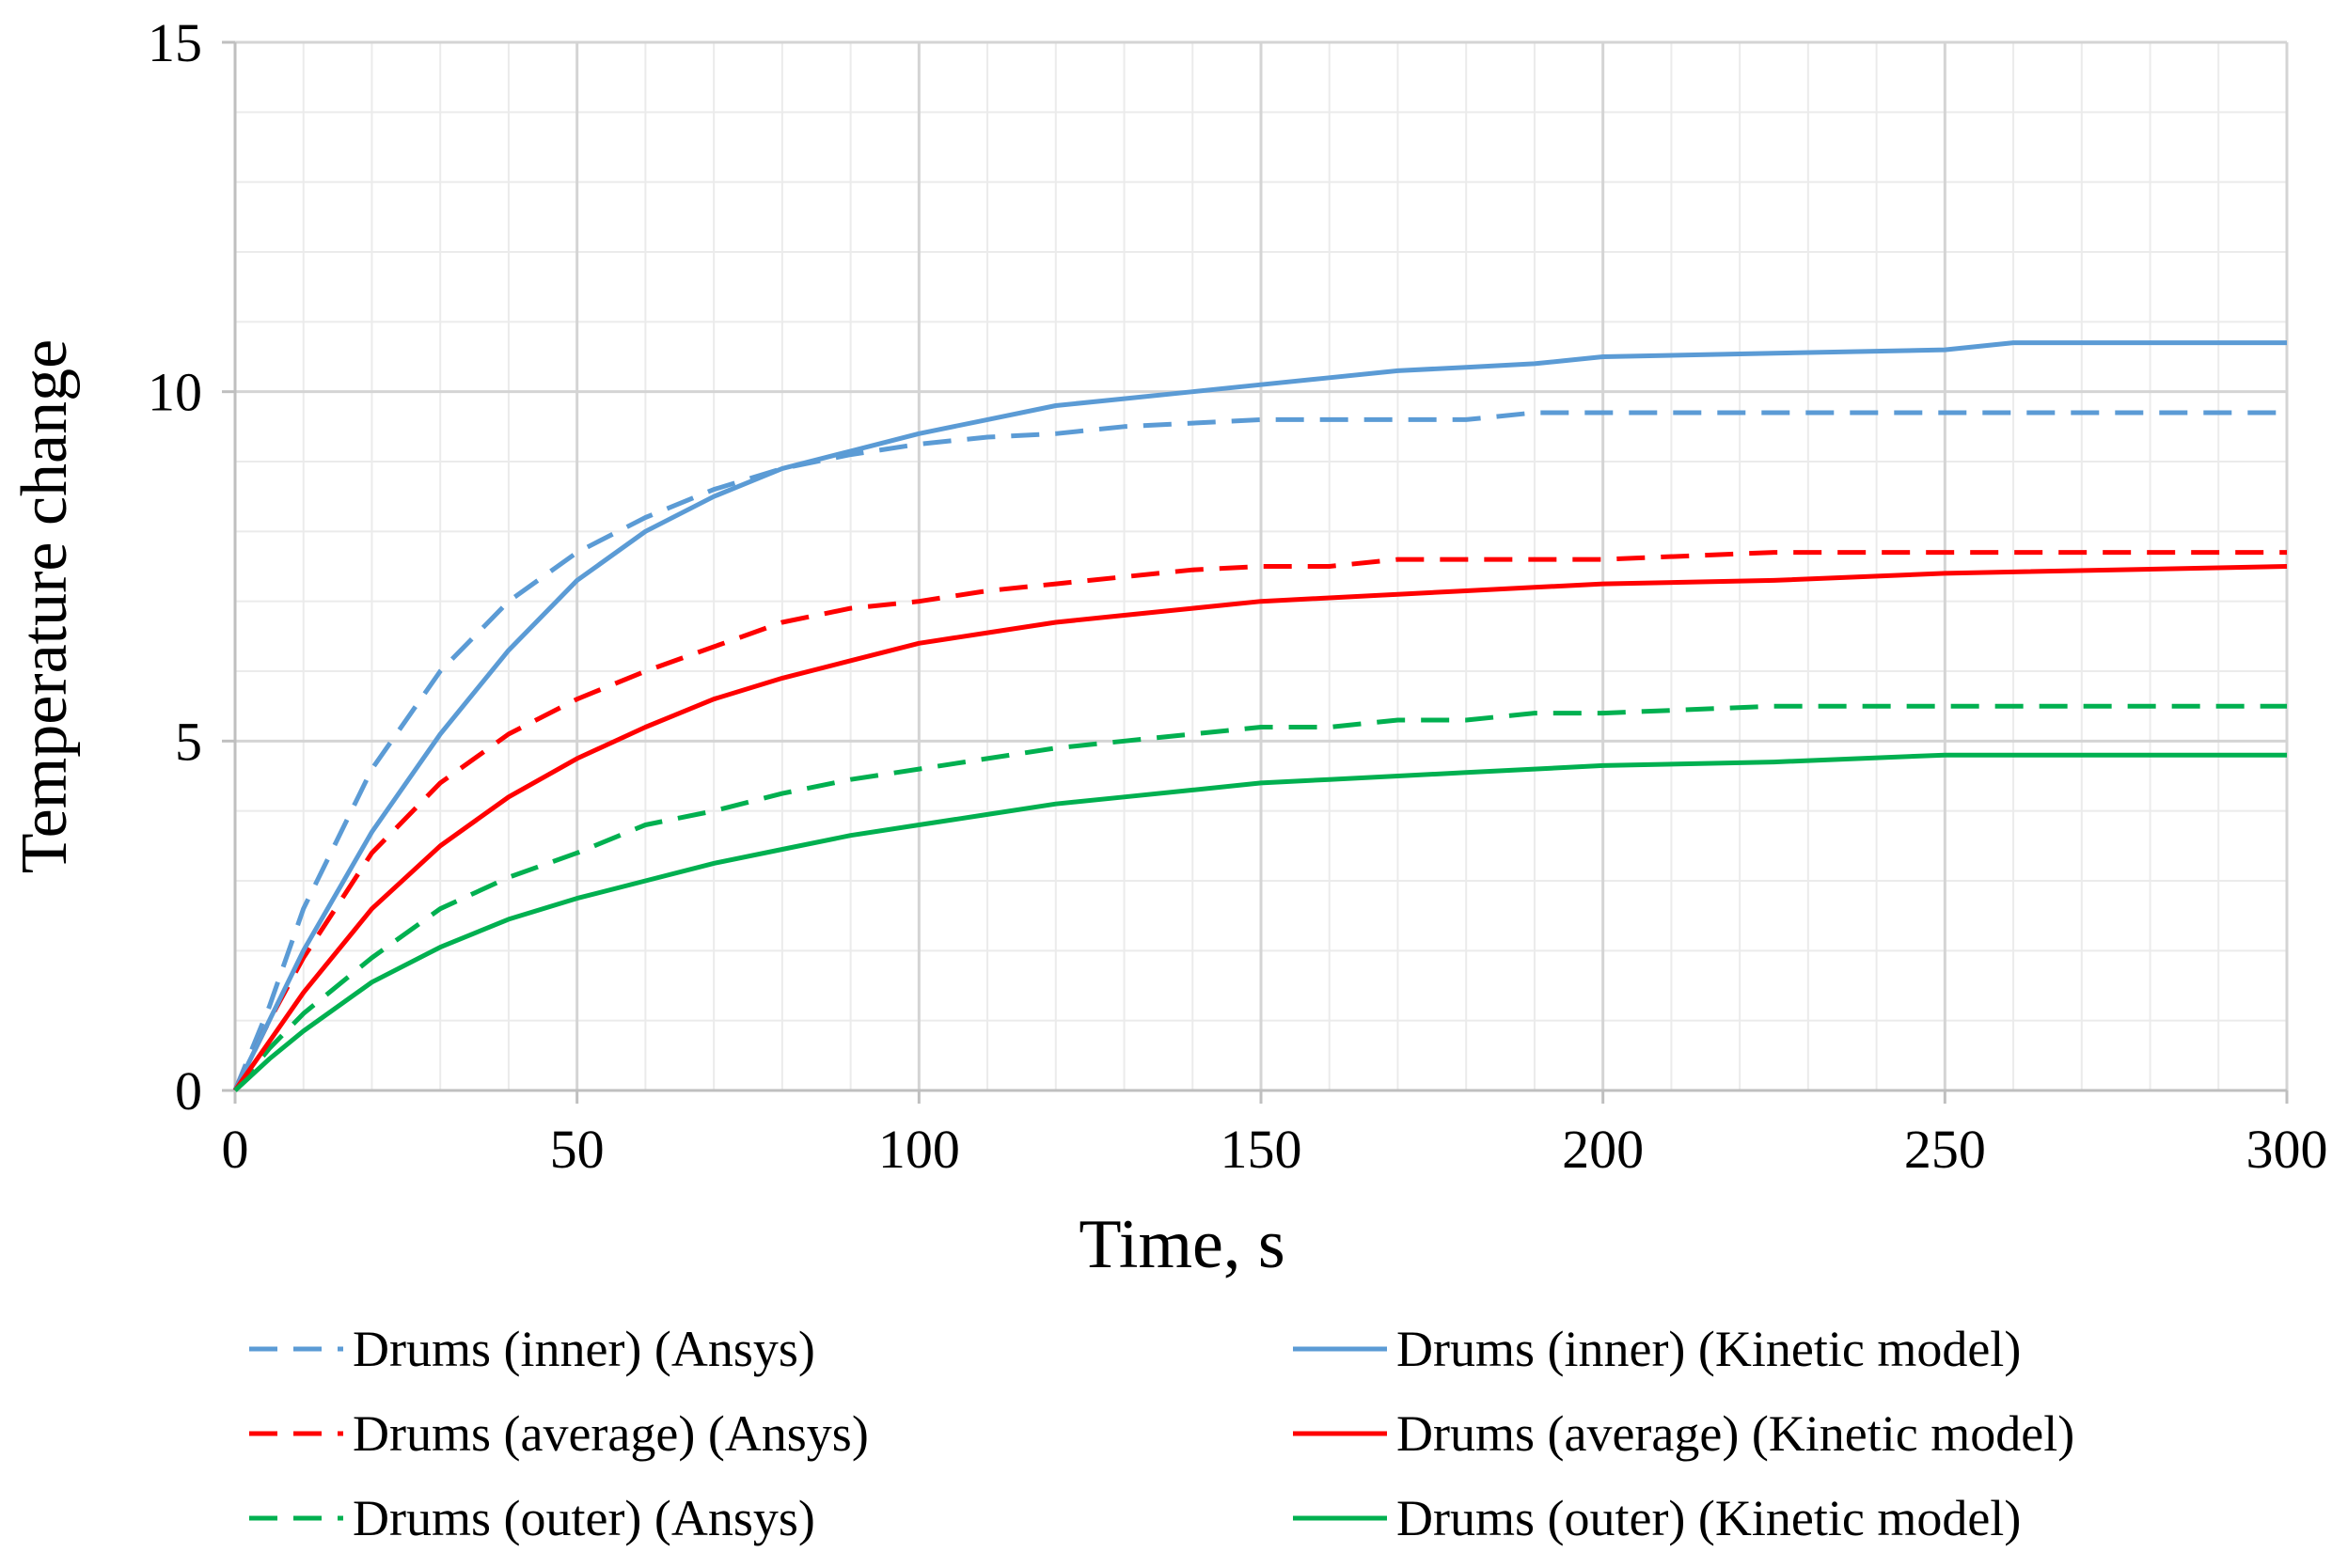 This screenshot has height=1568, width=2348. What do you see at coordinates (175, 392) in the screenshot?
I see `y-tick-label: 10` at bounding box center [175, 392].